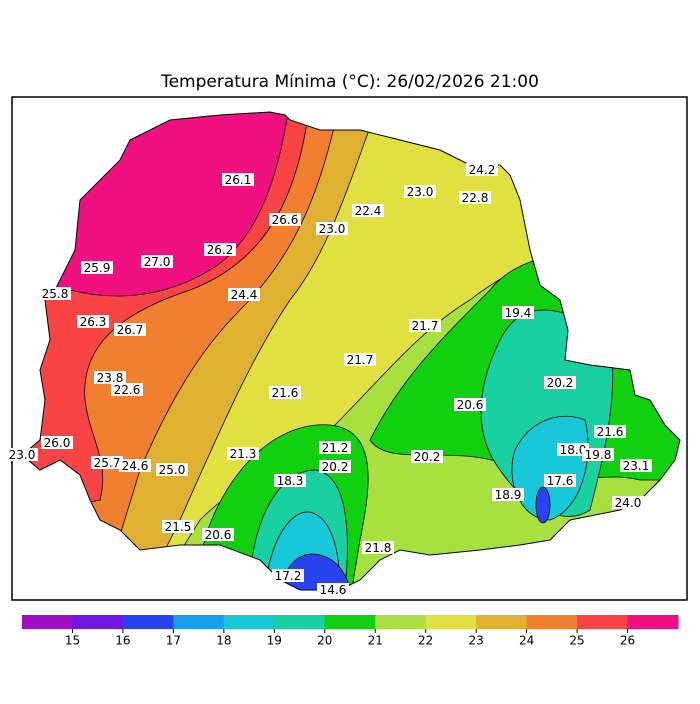 The image size is (700, 704). Describe the element at coordinates (274, 641) in the screenshot. I see `colorbar-tick-label: 19` at that location.